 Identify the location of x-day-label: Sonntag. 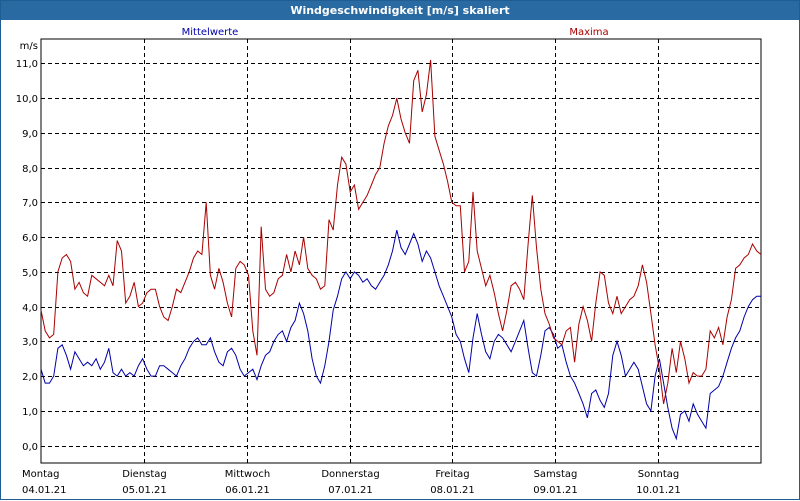
(659, 474).